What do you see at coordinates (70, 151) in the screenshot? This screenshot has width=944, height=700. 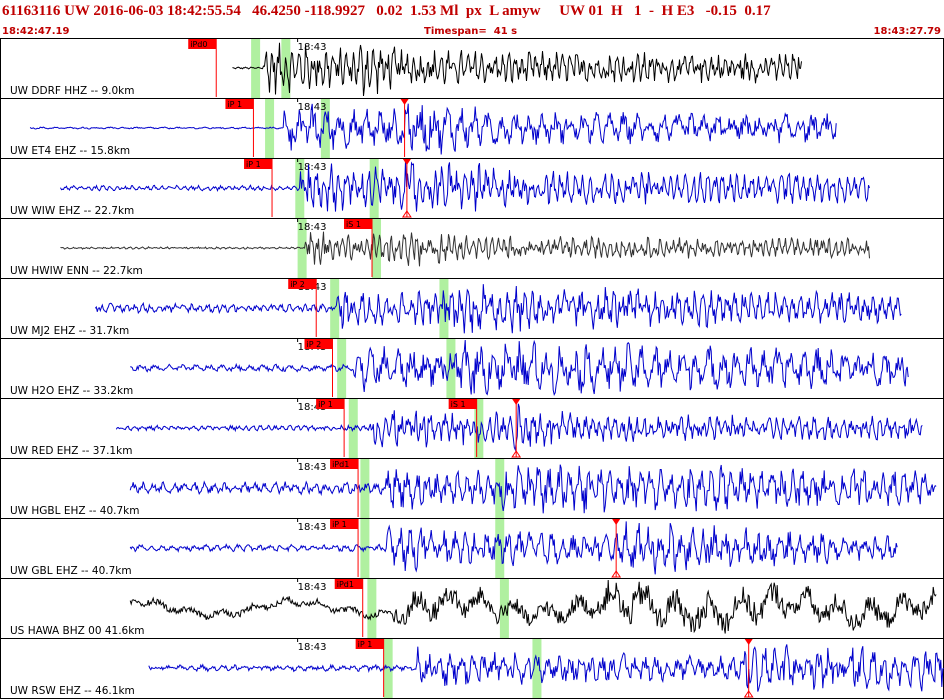 I see `channel-label: UW ET4 EHZ -- 15.8km` at bounding box center [70, 151].